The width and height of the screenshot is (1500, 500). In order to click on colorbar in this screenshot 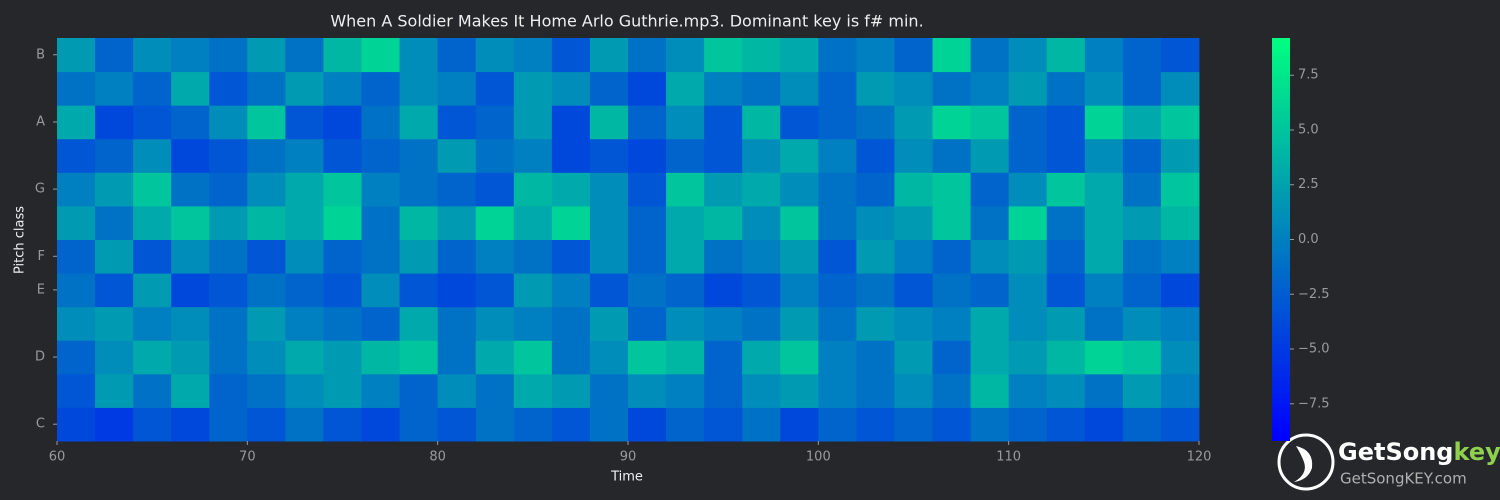, I will do `click(1281, 239)`.